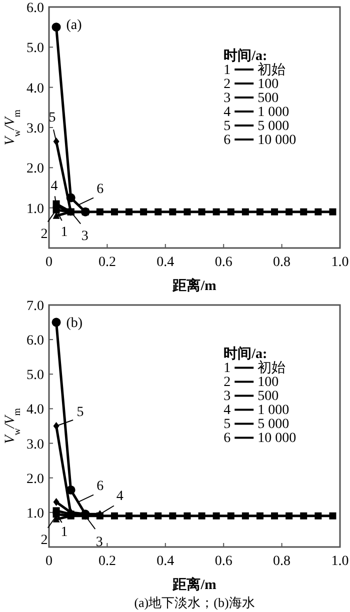  I want to click on text: (a), so click(74, 25).